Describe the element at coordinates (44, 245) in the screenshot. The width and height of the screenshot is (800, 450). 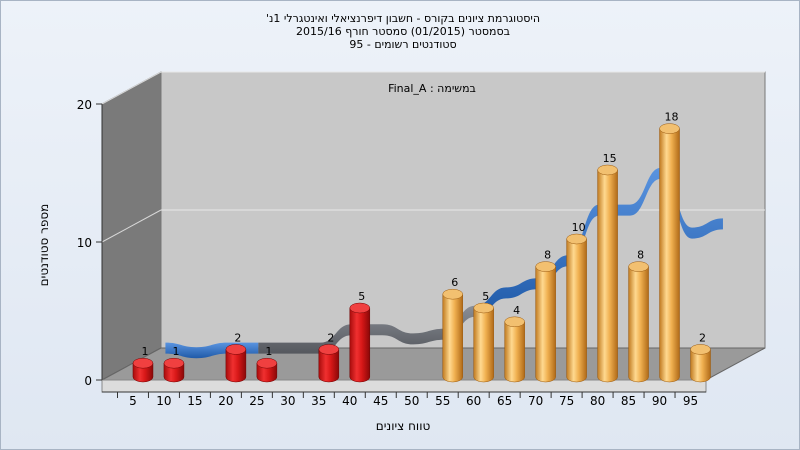
I see `y-axis-title: מספר סטודנטים` at that location.